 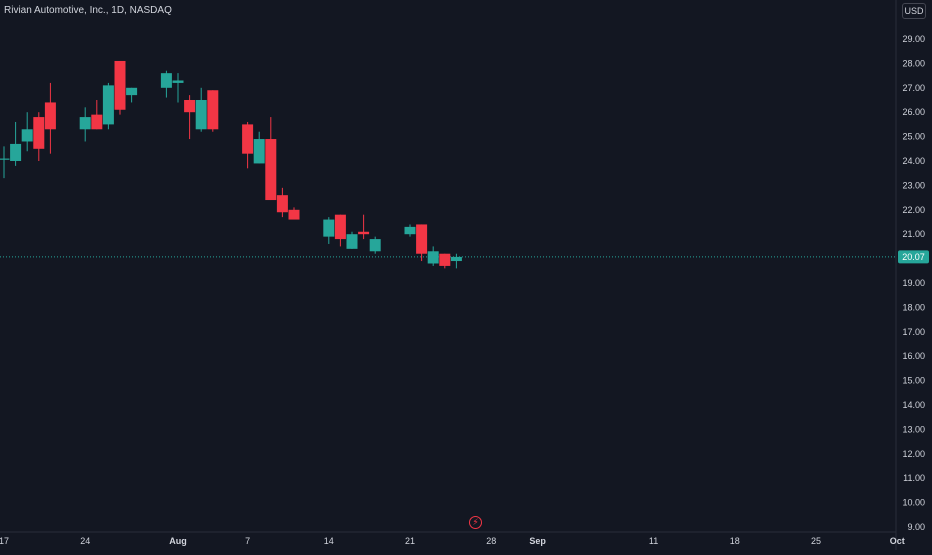 I want to click on price-tick-label: 28.00, so click(x=913, y=63).